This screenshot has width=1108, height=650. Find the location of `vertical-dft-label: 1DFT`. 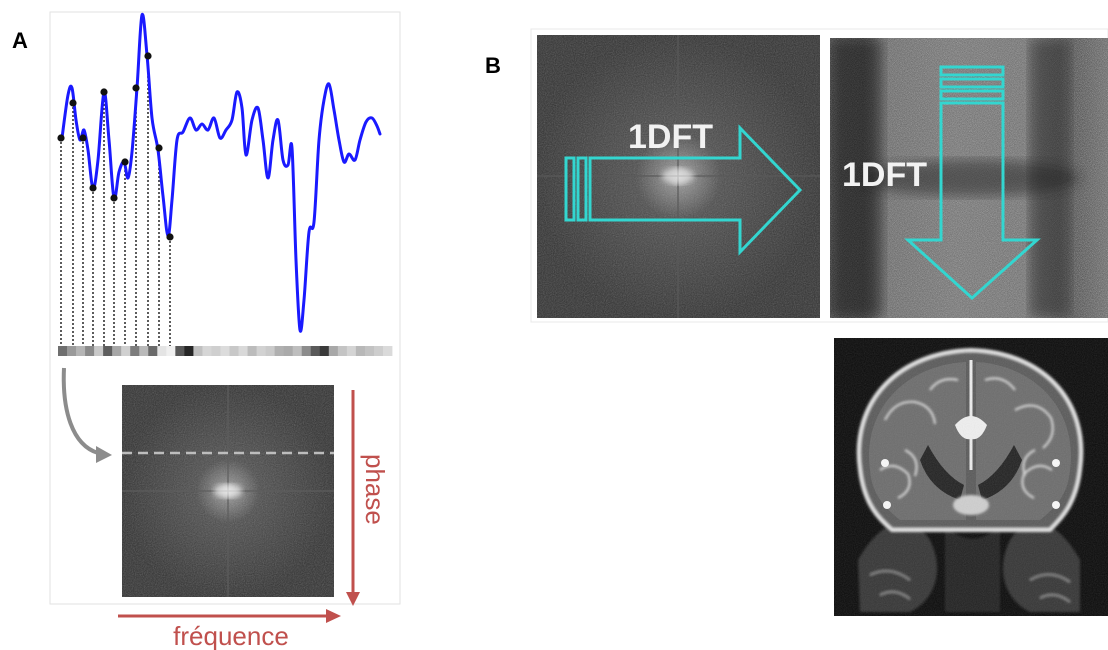

vertical-dft-label: 1DFT is located at coordinates (884, 175).